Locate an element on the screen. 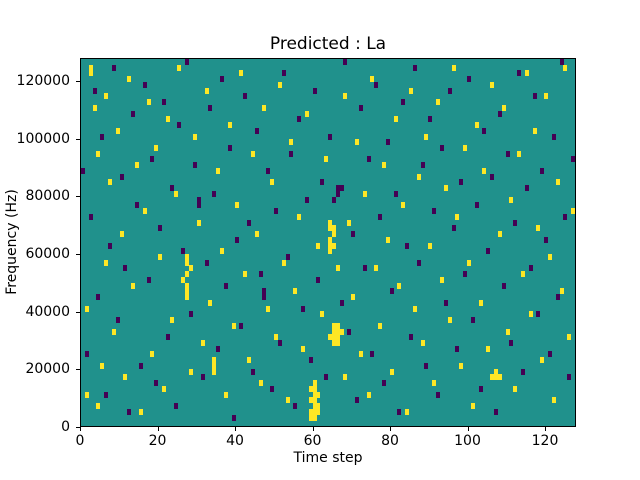 The width and height of the screenshot is (640, 480). x-tick-label: 0 is located at coordinates (80, 441).